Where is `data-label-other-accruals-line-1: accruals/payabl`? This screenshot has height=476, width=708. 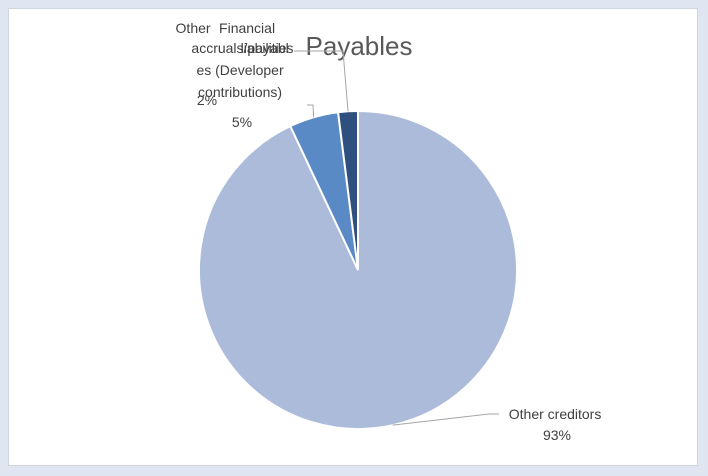 data-label-other-accruals-line-1: accruals/payabl is located at coordinates (239, 48).